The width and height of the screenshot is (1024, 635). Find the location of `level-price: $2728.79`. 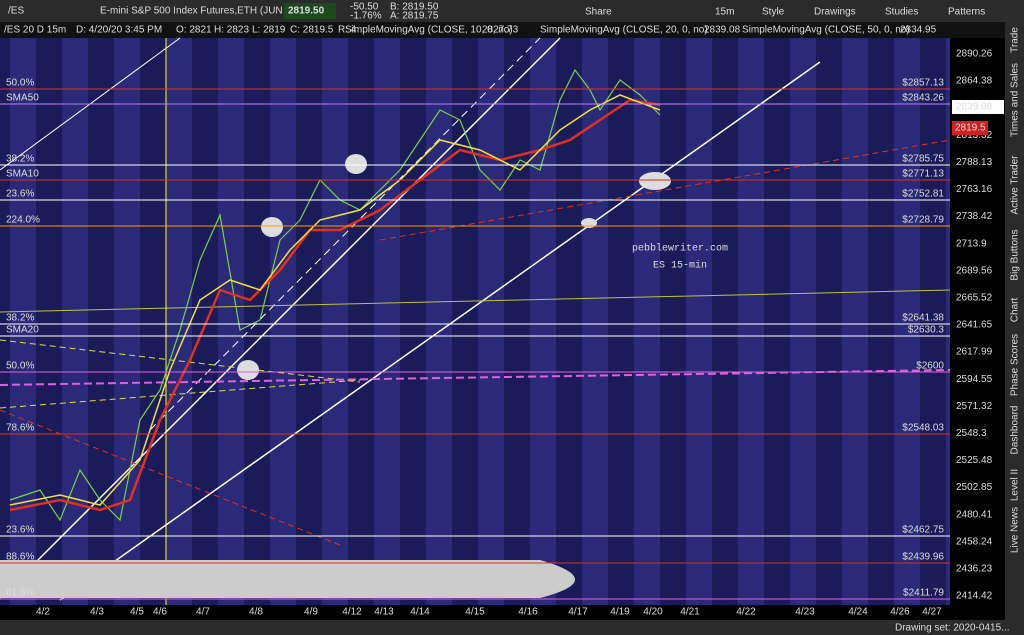

level-price: $2728.79 is located at coordinates (923, 220).